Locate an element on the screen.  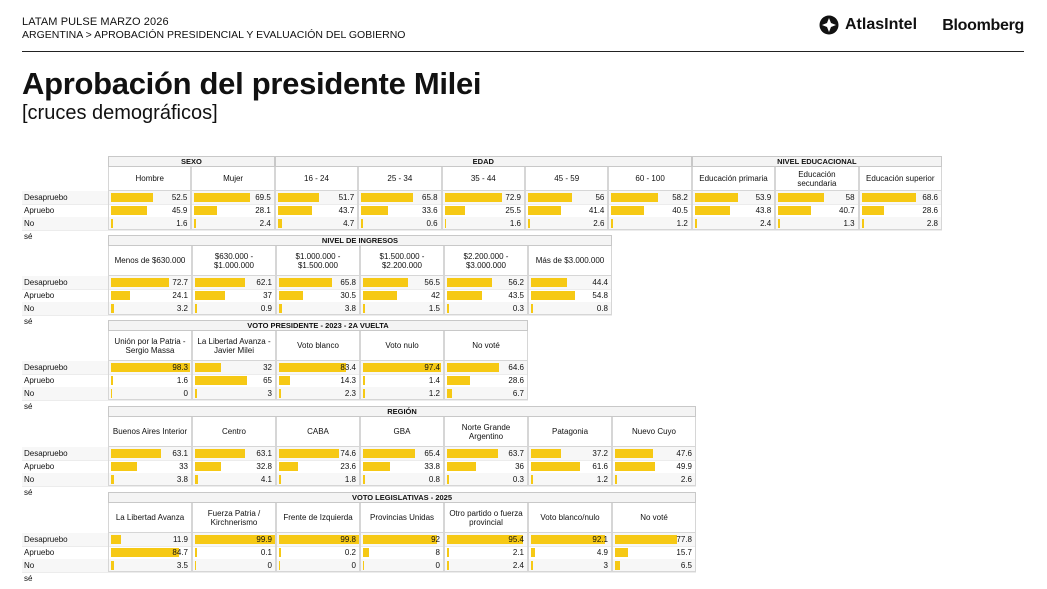
column-header: Voto blanco/nulo is located at coordinates (570, 518).